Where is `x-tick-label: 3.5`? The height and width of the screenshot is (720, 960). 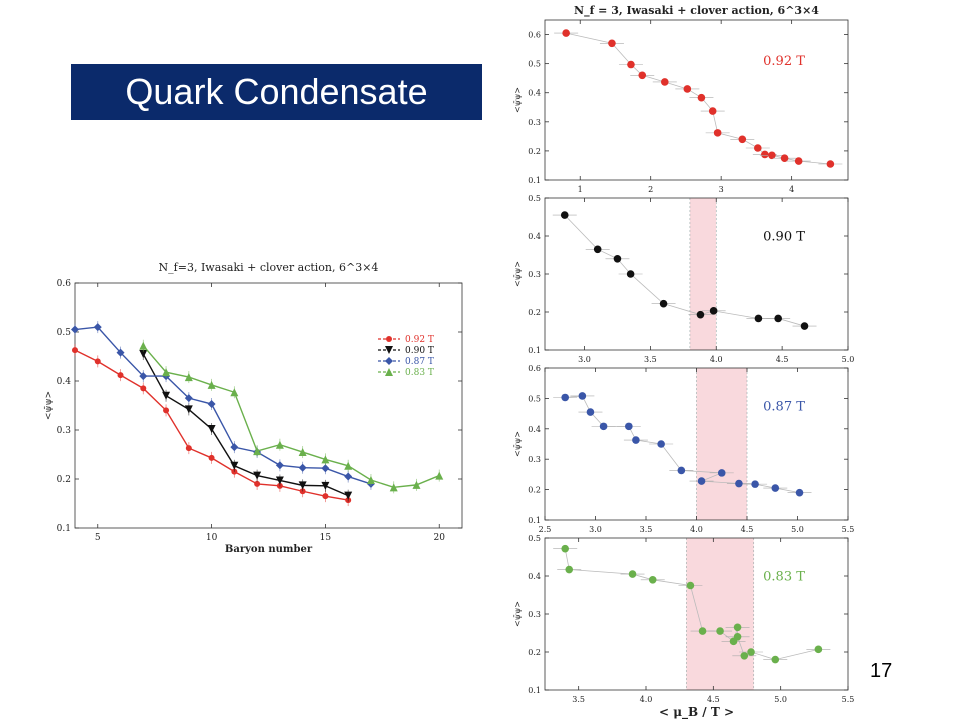
x-tick-label: 3.5 is located at coordinates (578, 699).